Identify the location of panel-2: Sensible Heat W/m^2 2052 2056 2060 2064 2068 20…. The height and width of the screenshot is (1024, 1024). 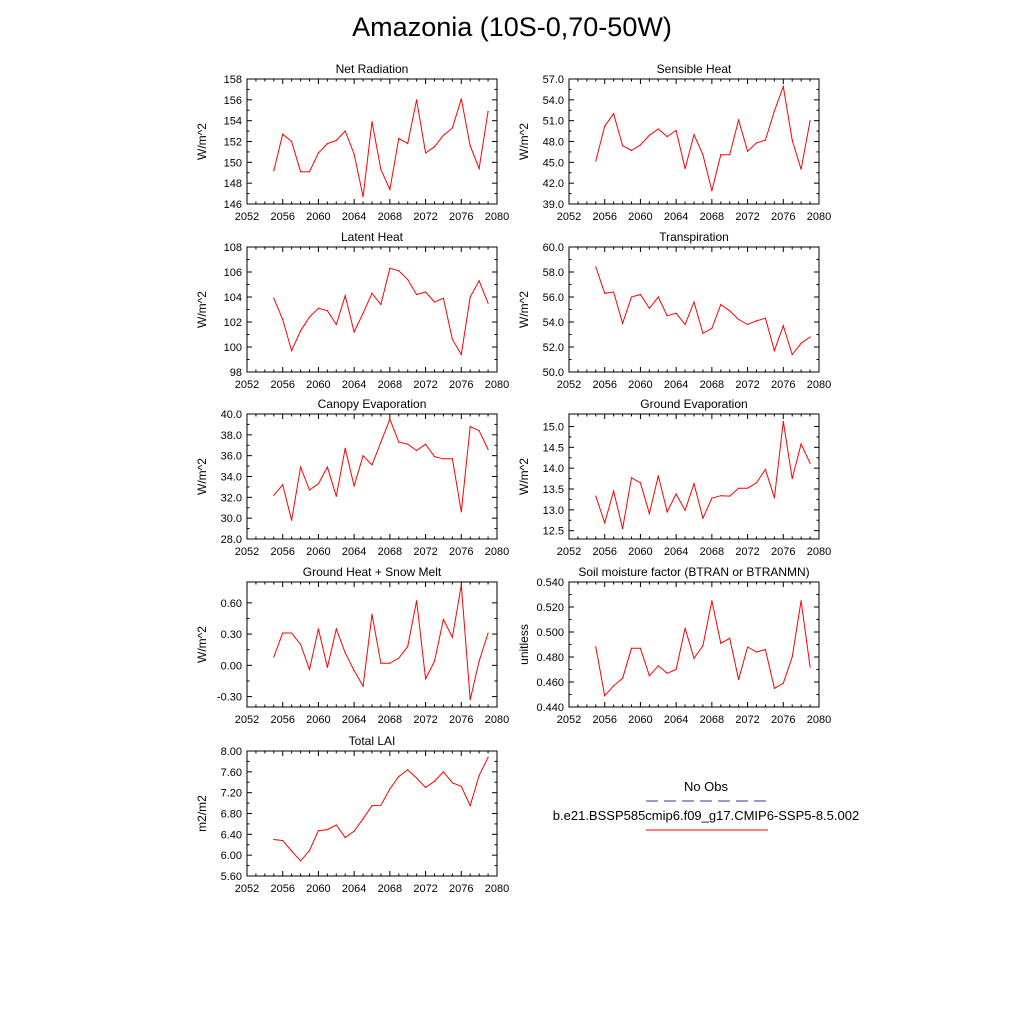
(674, 142).